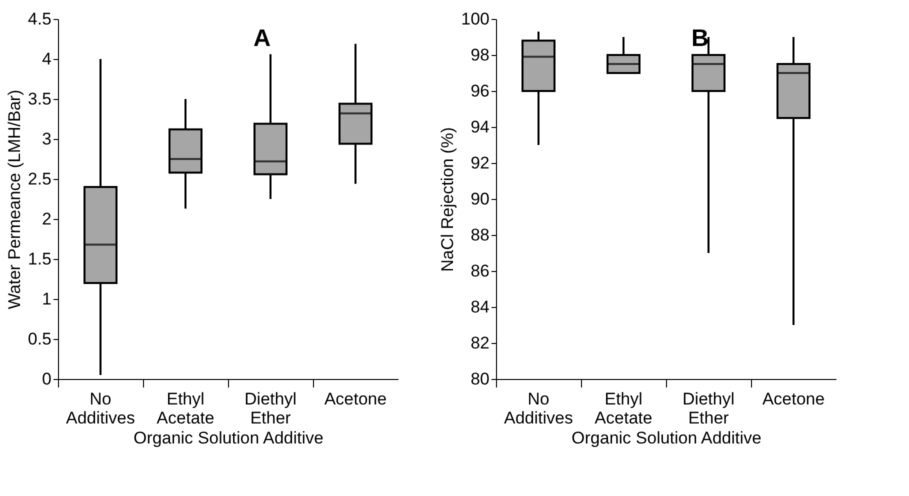  I want to click on y-tick-label: 2, so click(47, 219).